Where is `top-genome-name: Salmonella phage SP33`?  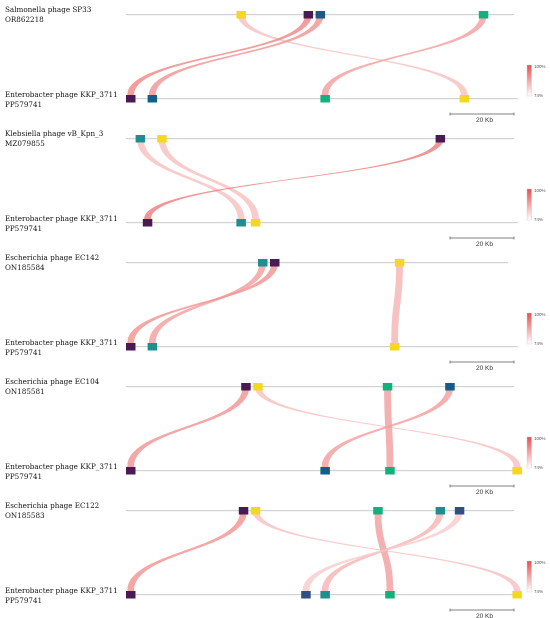
top-genome-name: Salmonella phage SP33 is located at coordinates (48, 9).